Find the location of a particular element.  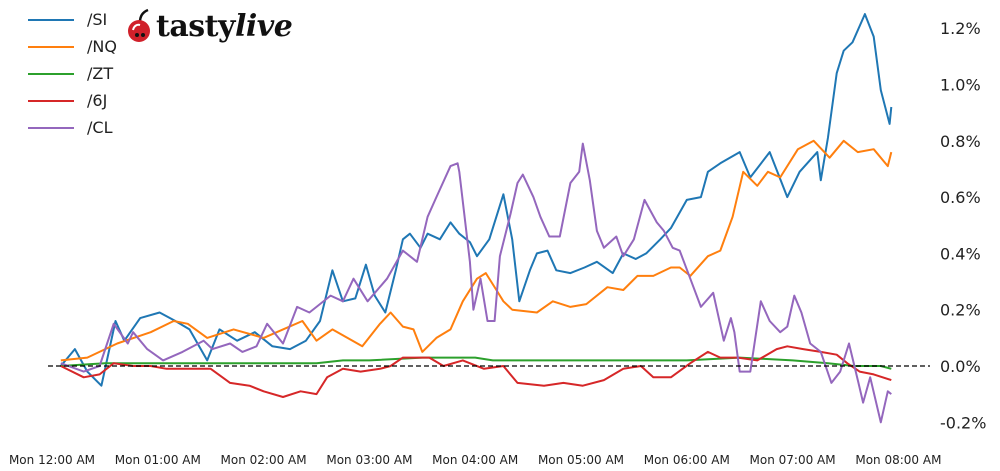

y-tick-label: 0.8% is located at coordinates (960, 141).